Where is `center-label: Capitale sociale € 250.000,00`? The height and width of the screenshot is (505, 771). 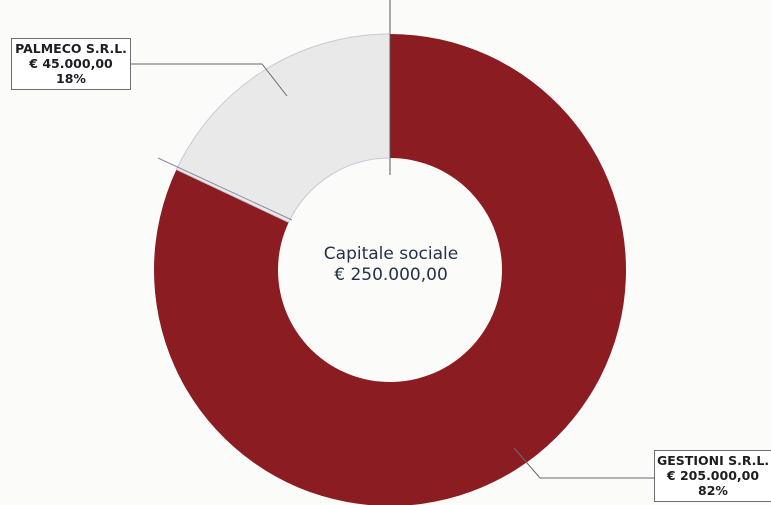
center-label: Capitale sociale € 250.000,00 is located at coordinates (391, 265).